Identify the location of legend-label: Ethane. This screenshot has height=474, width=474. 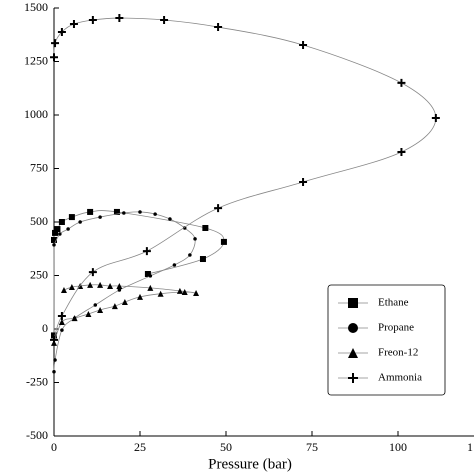
(393, 303).